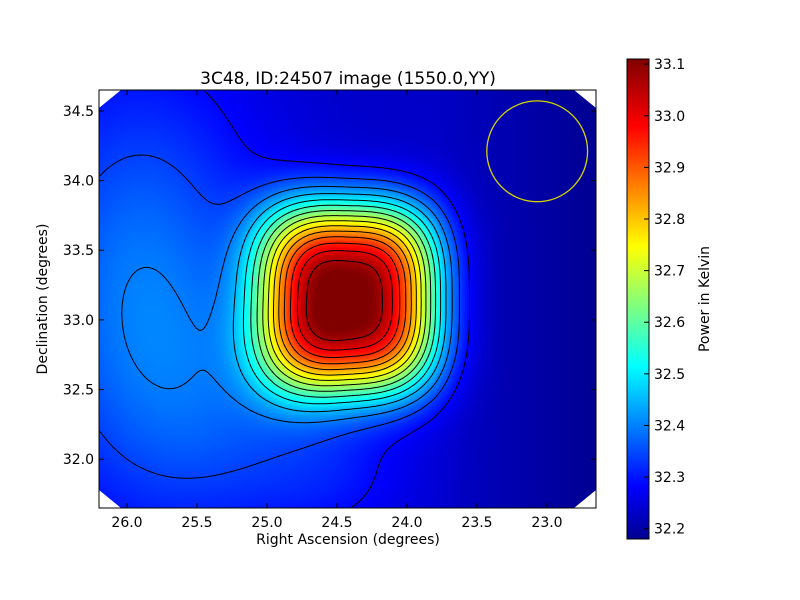 Image resolution: width=800 pixels, height=600 pixels. What do you see at coordinates (78, 321) in the screenshot?
I see `y-tick-label: 33.0` at bounding box center [78, 321].